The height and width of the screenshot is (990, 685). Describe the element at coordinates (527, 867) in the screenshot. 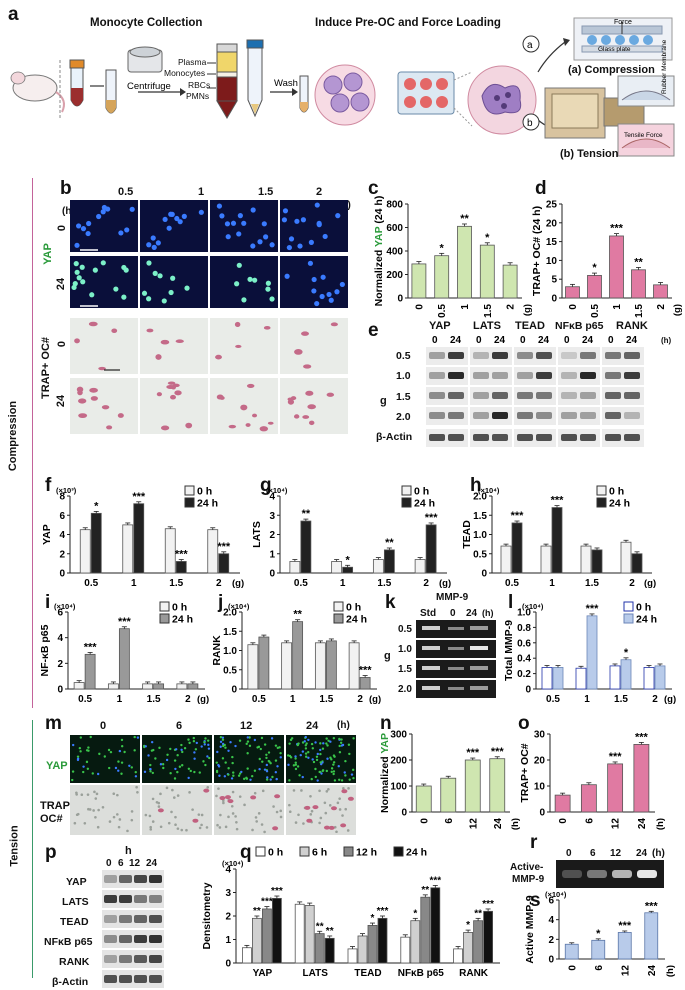

I see `r-label-1: Active-` at that location.